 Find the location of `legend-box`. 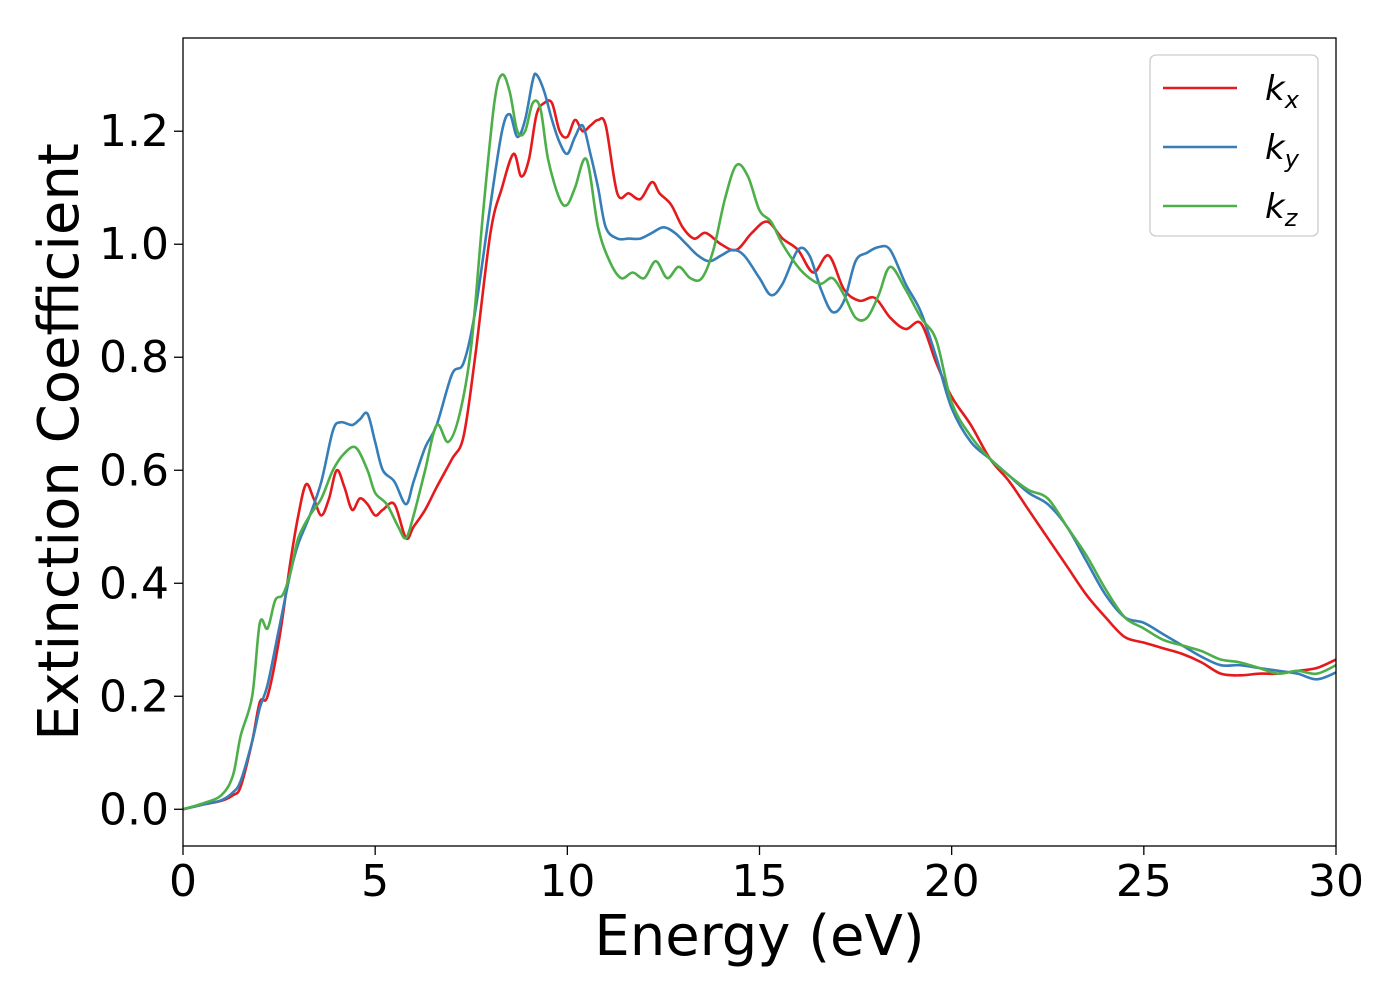

legend-box is located at coordinates (1234, 145).